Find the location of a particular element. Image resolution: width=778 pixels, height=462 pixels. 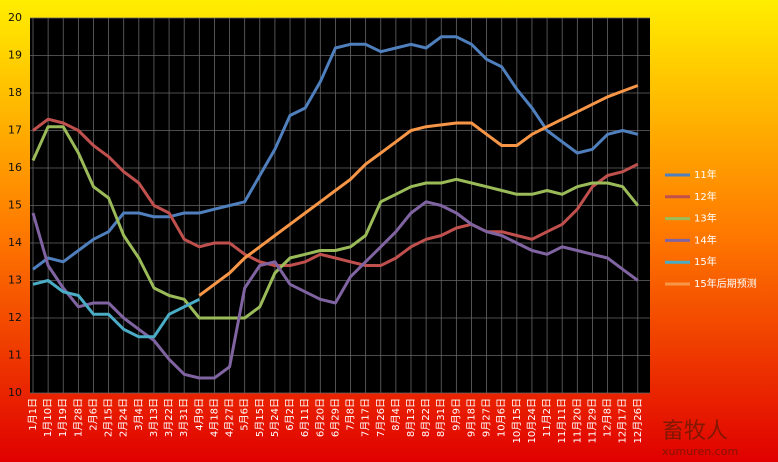

x-tick-label: 11月20日 is located at coordinates (577, 420).